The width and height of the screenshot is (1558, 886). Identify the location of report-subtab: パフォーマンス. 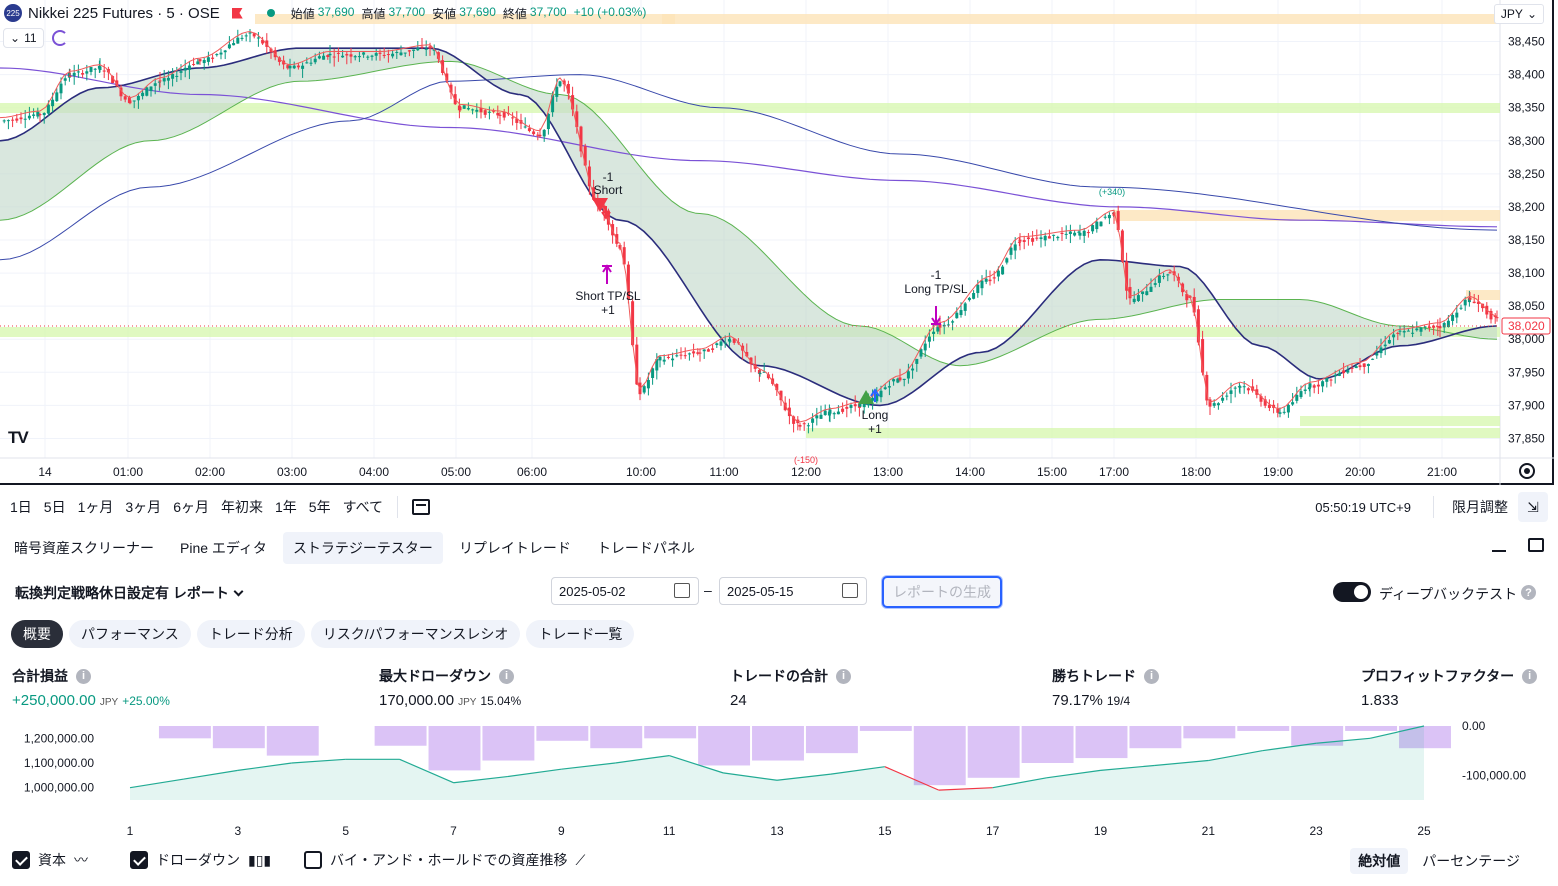
(130, 634).